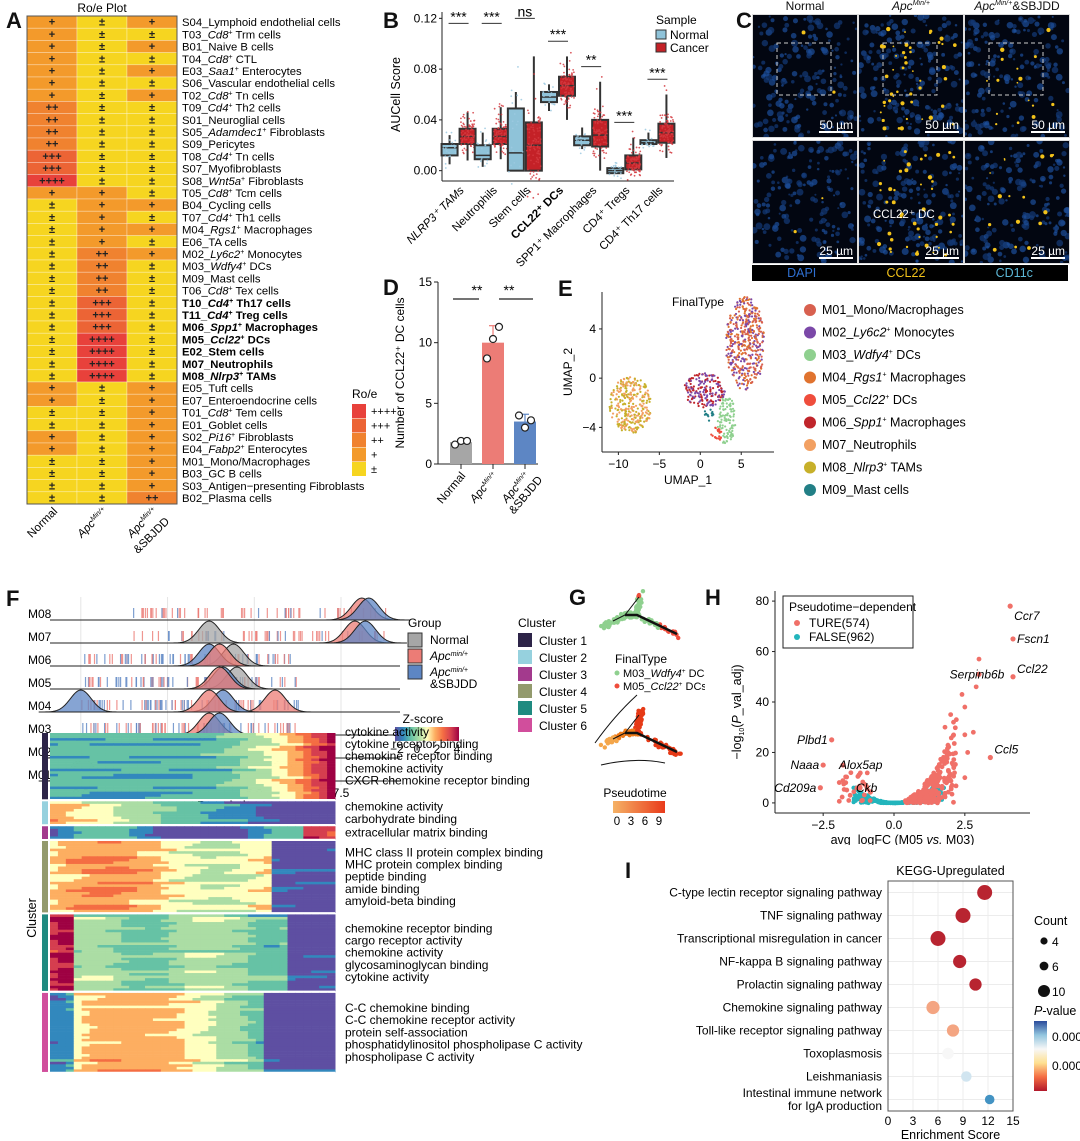 Image resolution: width=1080 pixels, height=1141 pixels. Describe the element at coordinates (810, 467) in the screenshot. I see `legend-dot` at that location.